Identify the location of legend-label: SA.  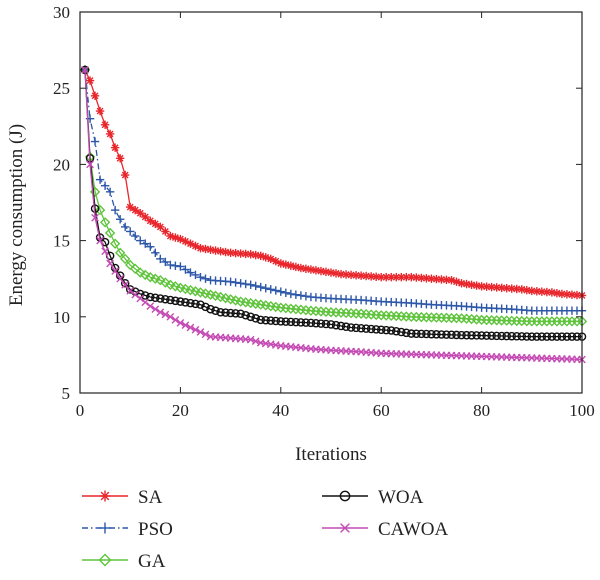
(150, 497).